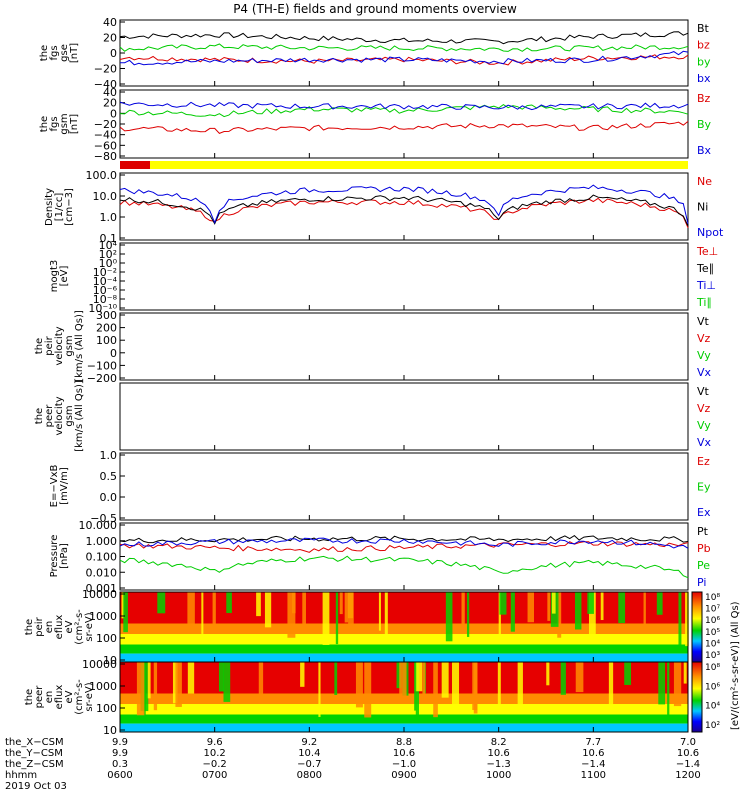 The height and width of the screenshot is (800, 750). Describe the element at coordinates (21, 775) in the screenshot. I see `x-axis-row-label: hhmm` at that location.